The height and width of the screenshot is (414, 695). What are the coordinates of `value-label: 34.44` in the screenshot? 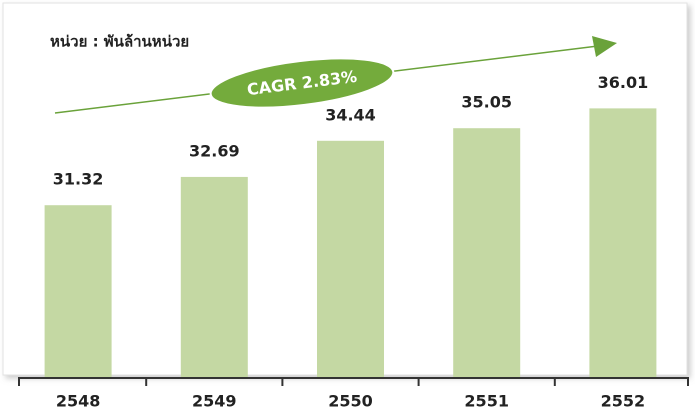 It's located at (350, 114).